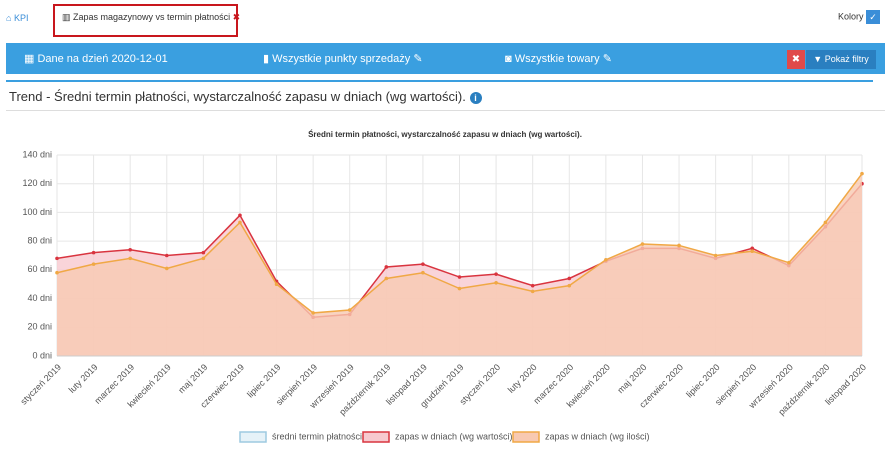 Image resolution: width=890 pixels, height=451 pixels. What do you see at coordinates (454, 436) in the screenshot?
I see `legend-label: zapas w dniach (wg wartości)` at bounding box center [454, 436].